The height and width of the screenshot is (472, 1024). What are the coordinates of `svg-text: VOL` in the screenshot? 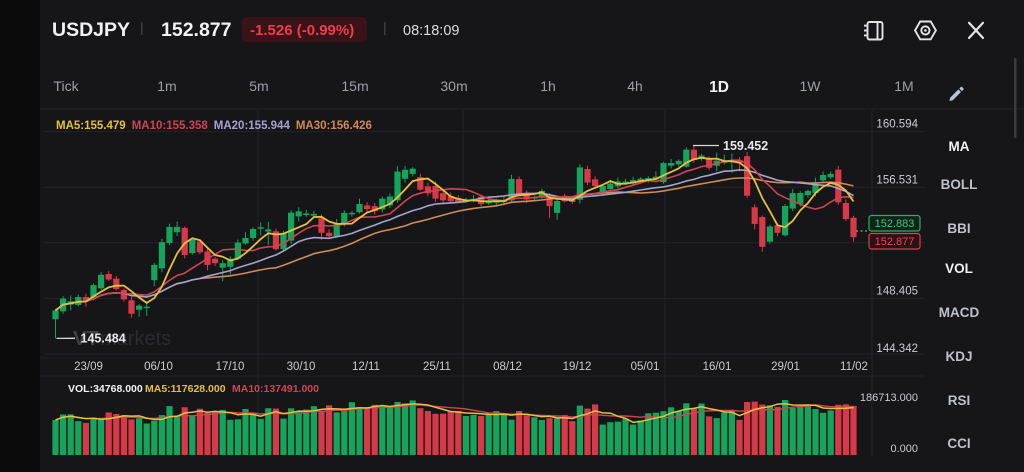 It's located at (959, 268).